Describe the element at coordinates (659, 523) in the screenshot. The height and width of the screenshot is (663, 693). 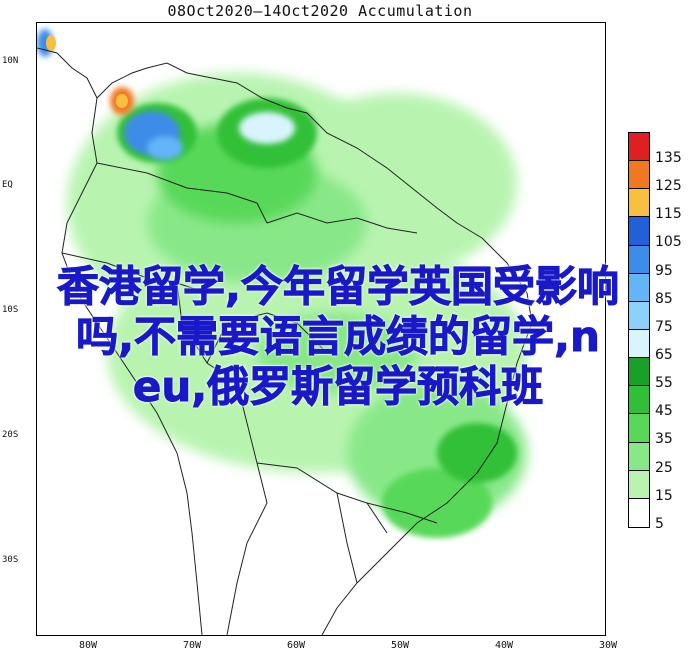
I see `legend-label: 5` at that location.